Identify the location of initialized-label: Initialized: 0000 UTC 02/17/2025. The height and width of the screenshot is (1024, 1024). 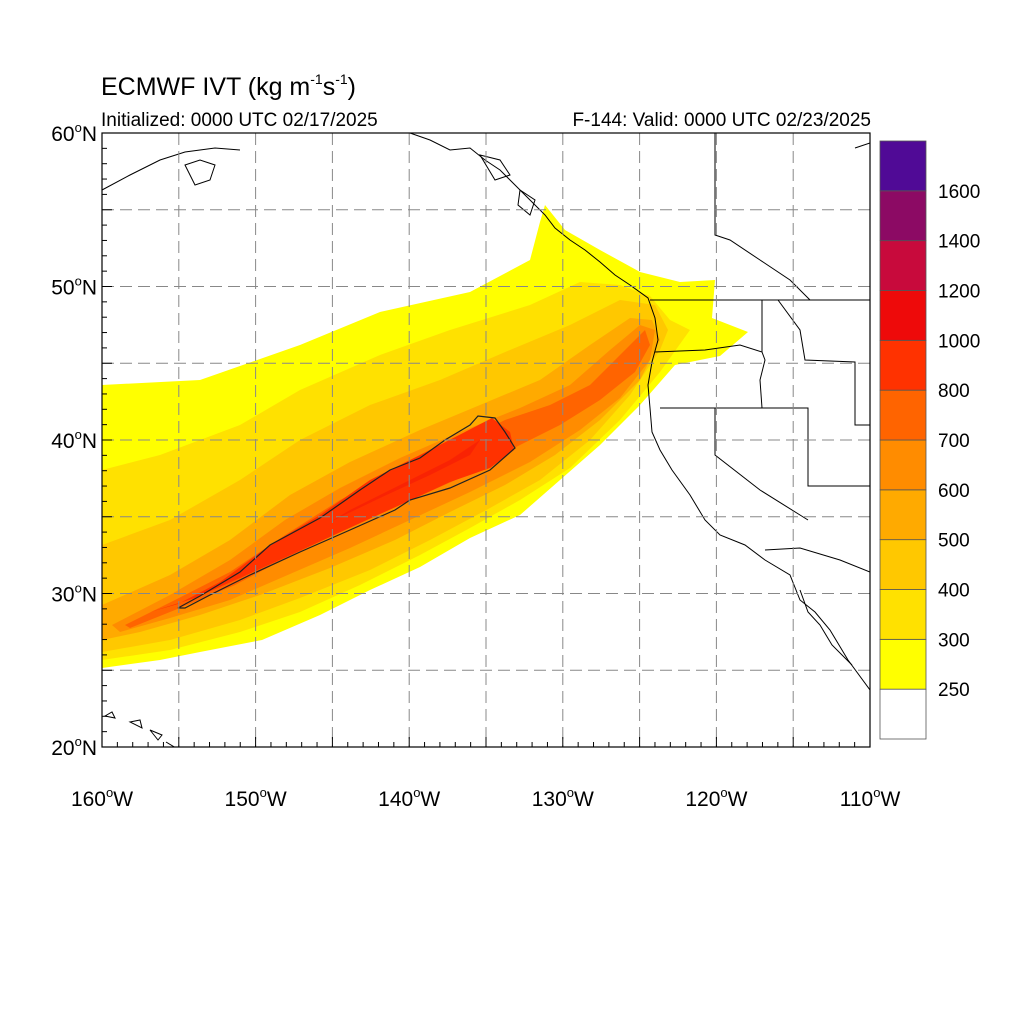
(239, 120).